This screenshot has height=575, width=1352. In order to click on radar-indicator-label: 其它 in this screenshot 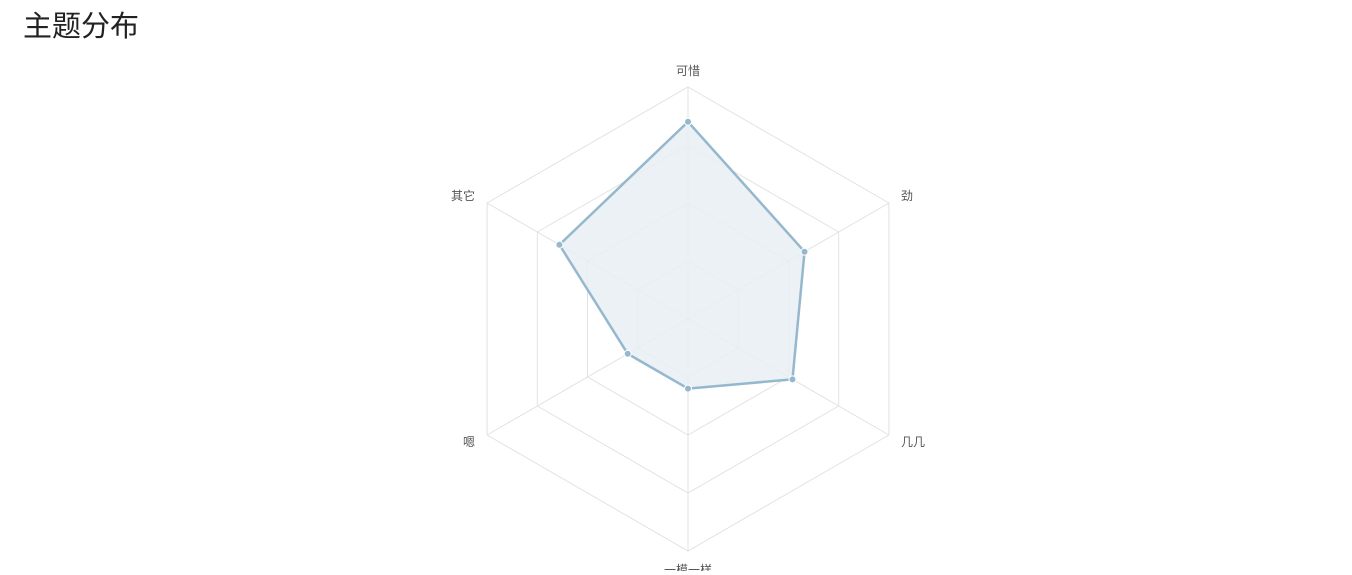, I will do `click(463, 195)`.